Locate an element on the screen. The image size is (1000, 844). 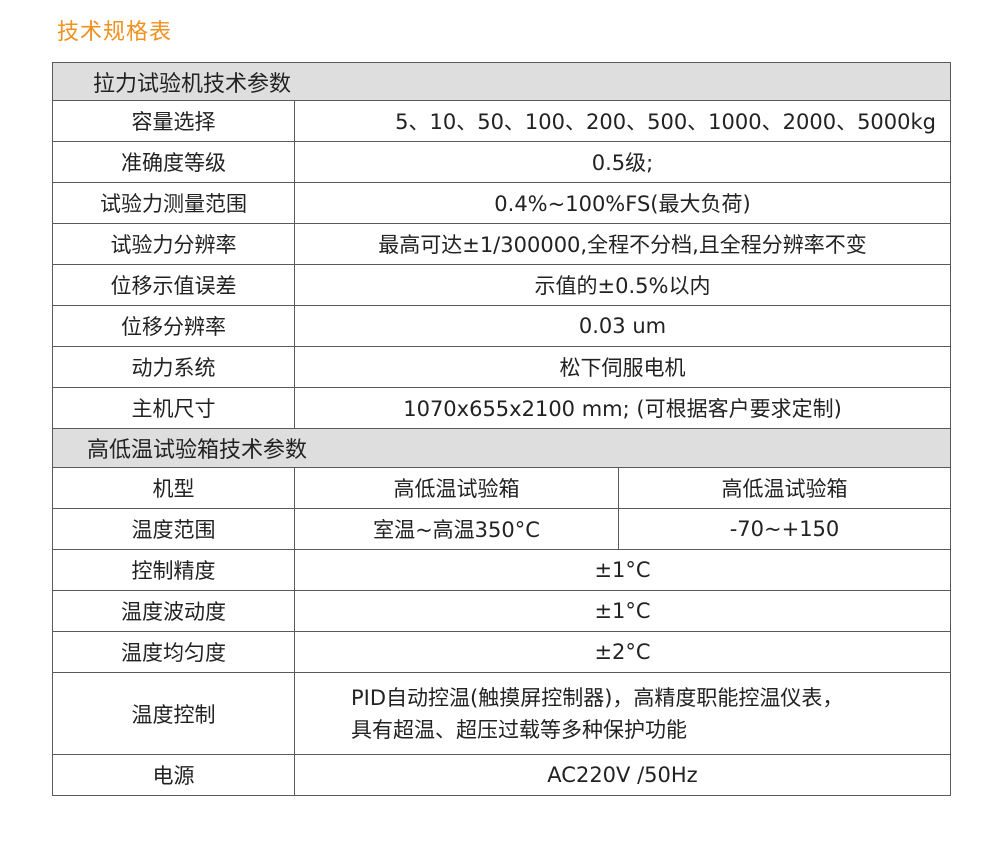
table-row: 准确度等级 0.5级; is located at coordinates (501, 162).